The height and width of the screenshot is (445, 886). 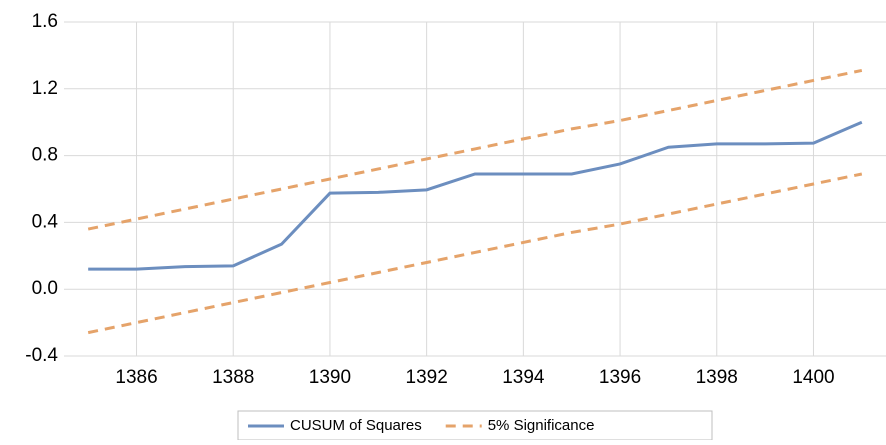 What do you see at coordinates (45, 288) in the screenshot?
I see `y-tick-label: 0.0` at bounding box center [45, 288].